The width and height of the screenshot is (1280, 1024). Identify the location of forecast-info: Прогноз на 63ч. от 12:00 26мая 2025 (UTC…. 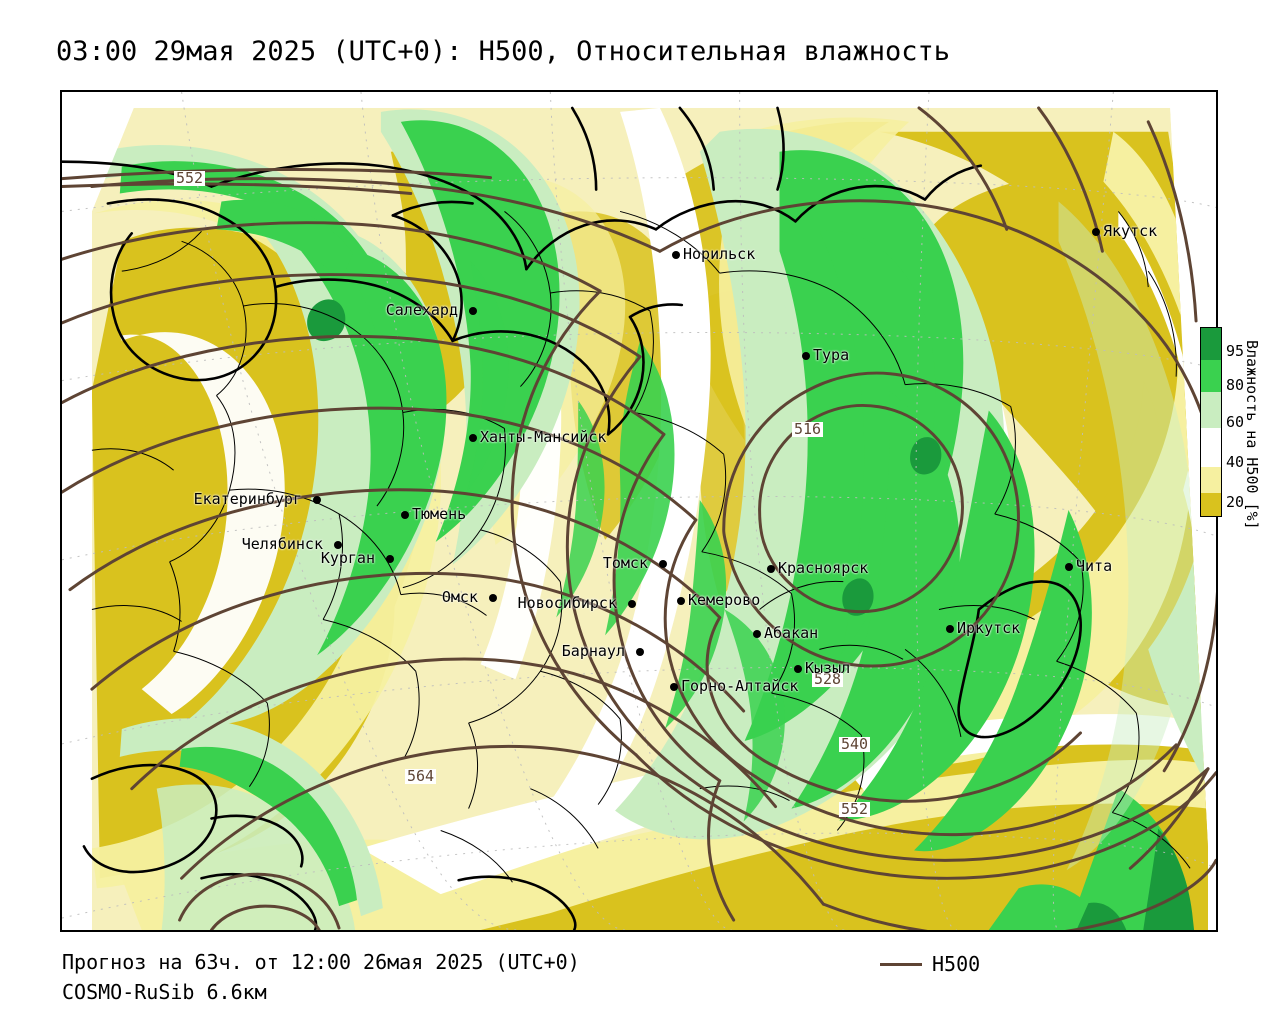
(321, 962).